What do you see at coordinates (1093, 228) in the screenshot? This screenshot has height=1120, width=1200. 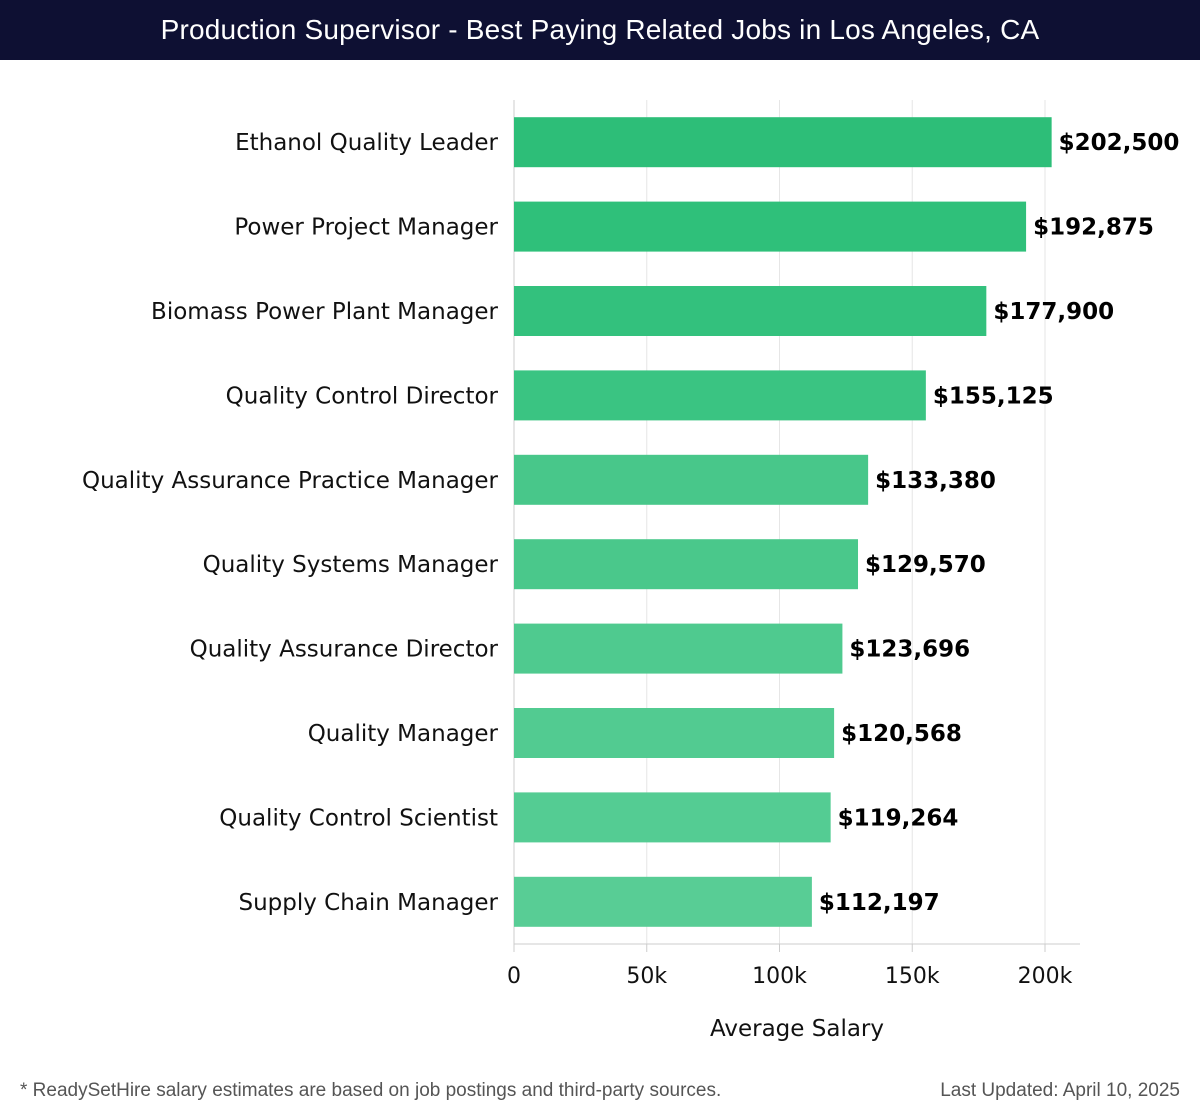 I see `data-label: $192,875` at bounding box center [1093, 228].